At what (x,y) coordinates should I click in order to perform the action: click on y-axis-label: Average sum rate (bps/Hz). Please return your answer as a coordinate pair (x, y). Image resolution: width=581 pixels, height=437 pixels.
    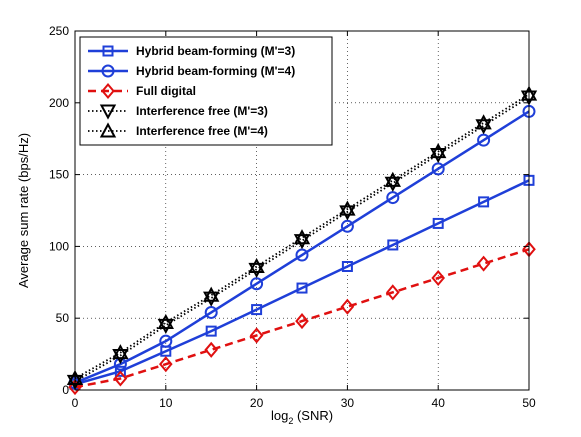
    Looking at the image, I should click on (23, 210).